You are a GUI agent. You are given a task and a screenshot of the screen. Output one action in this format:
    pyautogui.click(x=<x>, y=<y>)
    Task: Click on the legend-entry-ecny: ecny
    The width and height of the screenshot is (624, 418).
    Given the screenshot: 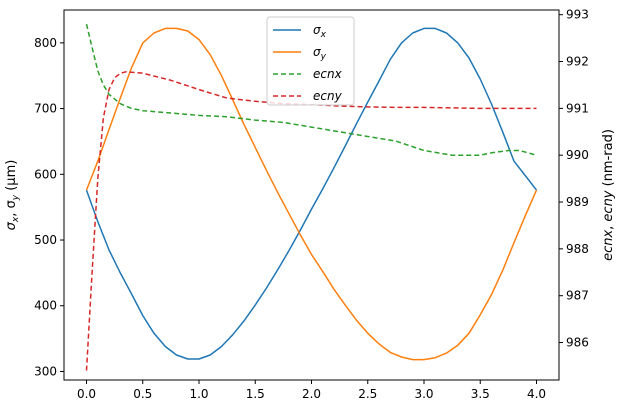 What is the action you would take?
    pyautogui.click(x=308, y=96)
    